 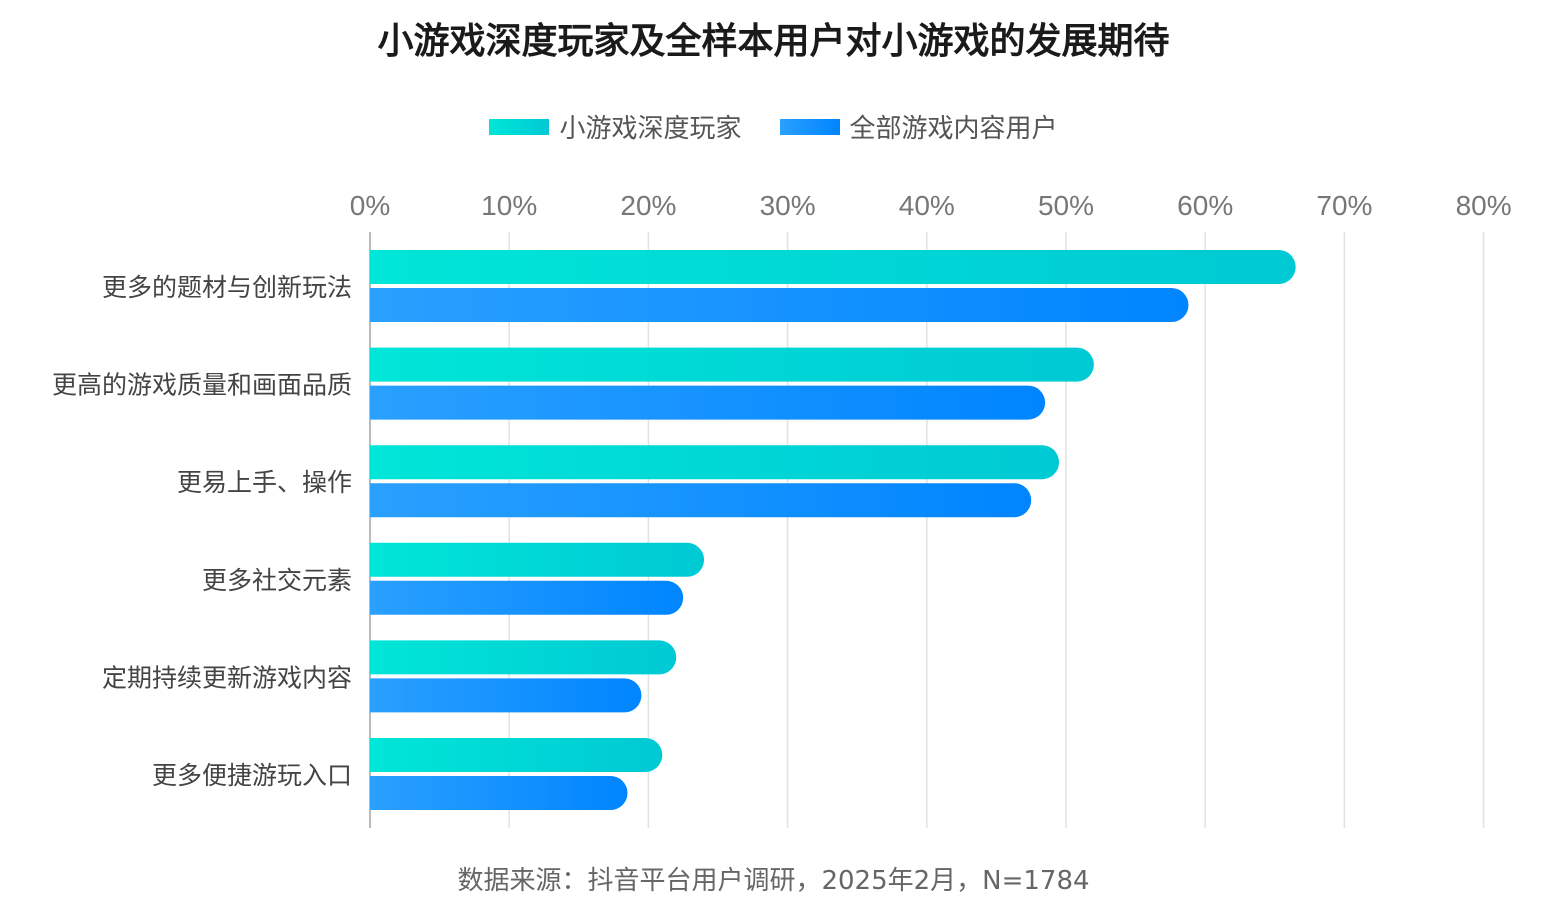 What do you see at coordinates (277, 580) in the screenshot?
I see `category-label: 更多社交元素` at bounding box center [277, 580].